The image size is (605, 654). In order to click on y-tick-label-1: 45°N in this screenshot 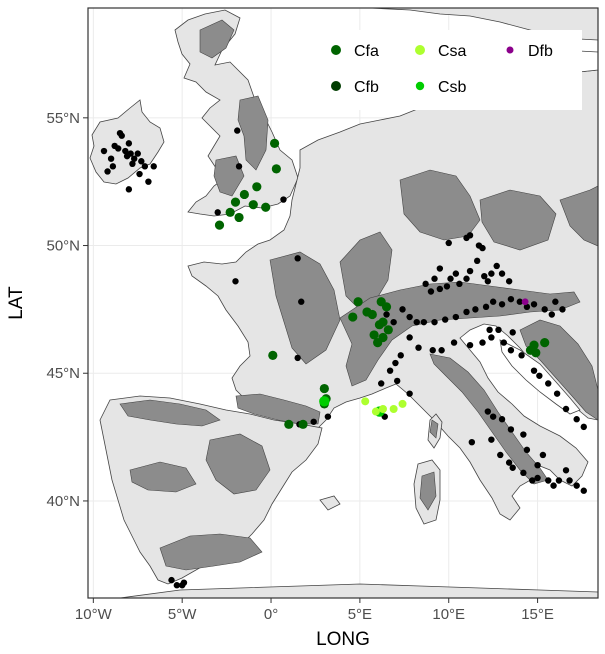, I will do `click(63, 373)`.